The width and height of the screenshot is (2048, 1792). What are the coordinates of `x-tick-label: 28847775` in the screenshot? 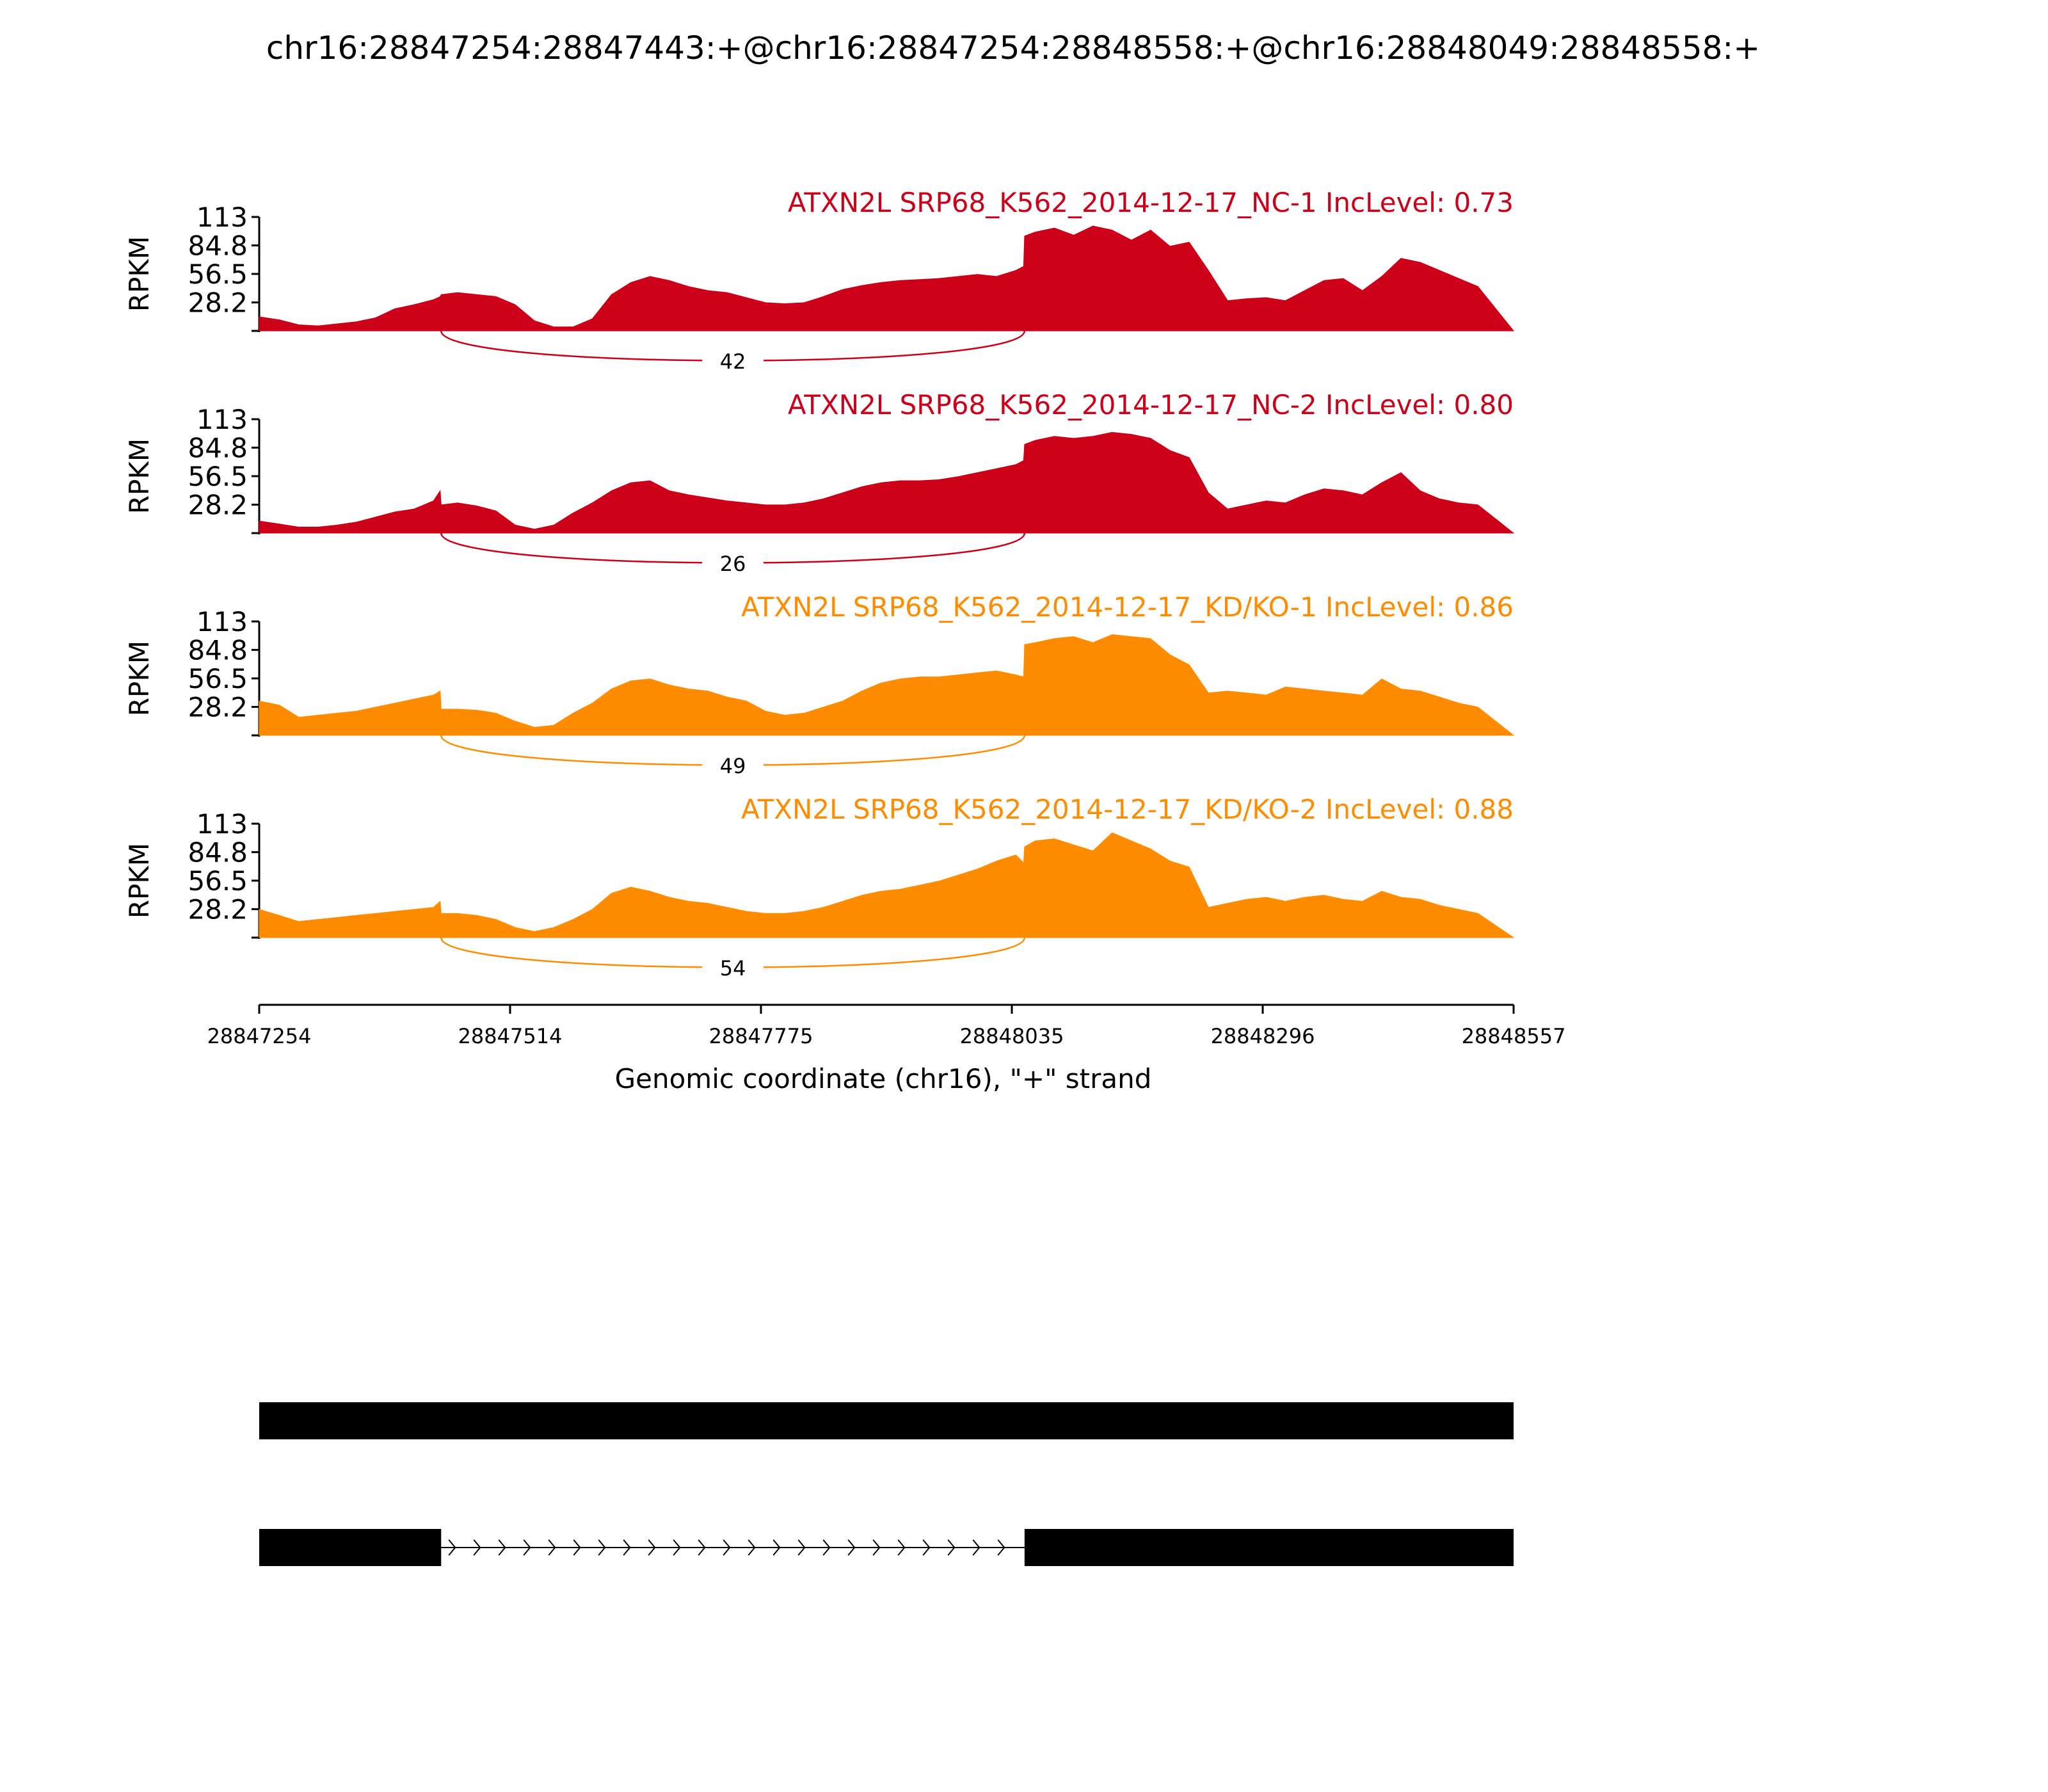 It's located at (761, 1036).